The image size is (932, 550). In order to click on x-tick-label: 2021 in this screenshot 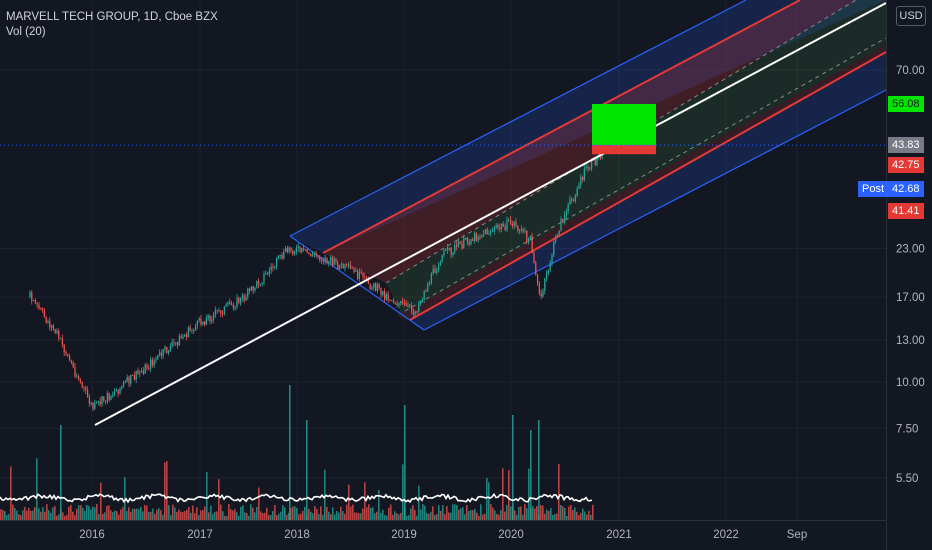, I will do `click(619, 535)`.